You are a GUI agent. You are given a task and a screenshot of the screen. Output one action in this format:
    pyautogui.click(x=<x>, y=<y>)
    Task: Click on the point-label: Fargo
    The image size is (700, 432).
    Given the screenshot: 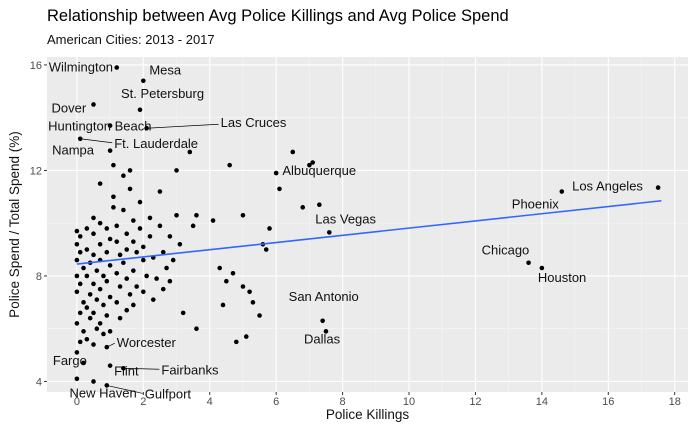 What is the action you would take?
    pyautogui.click(x=70, y=360)
    